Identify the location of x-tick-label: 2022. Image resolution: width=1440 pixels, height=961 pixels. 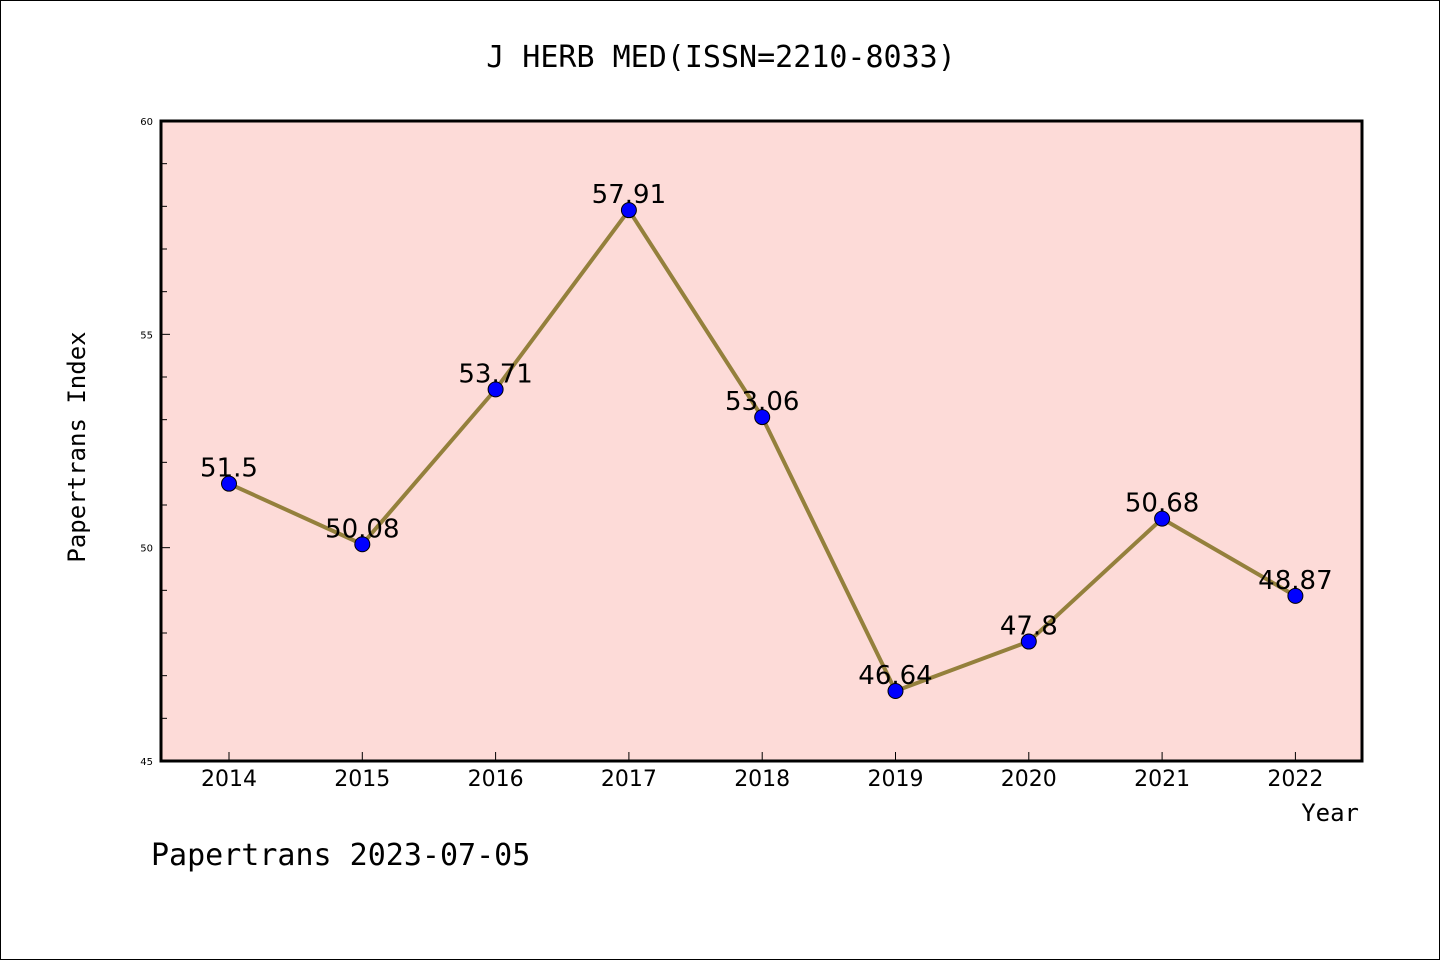
(1295, 779).